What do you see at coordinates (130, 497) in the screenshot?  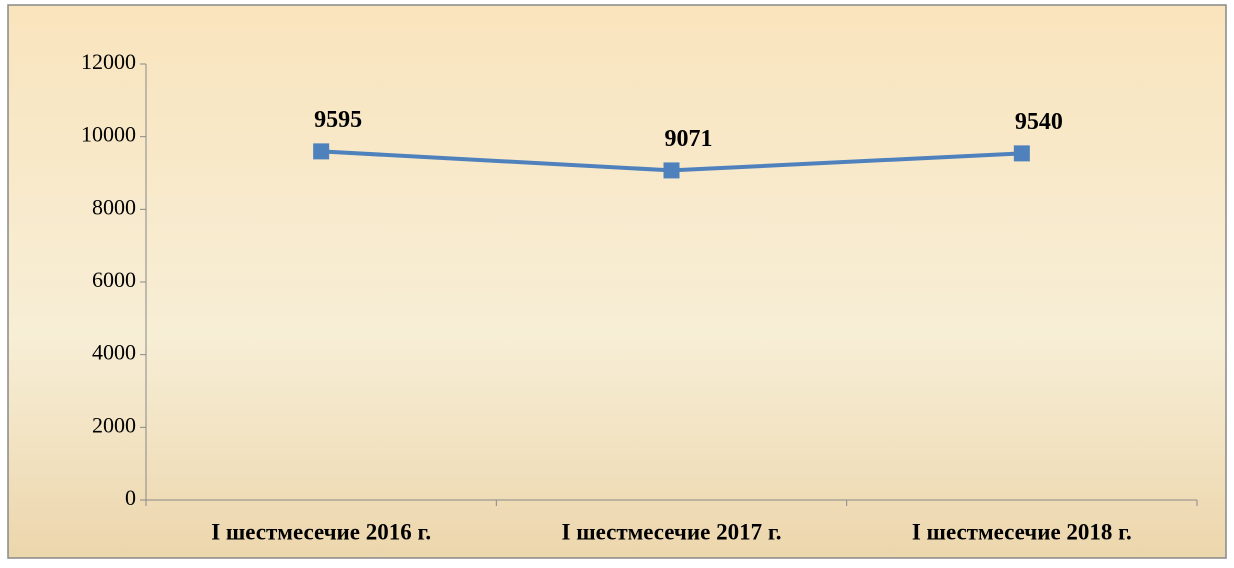 I see `y-tick-label: 0` at bounding box center [130, 497].